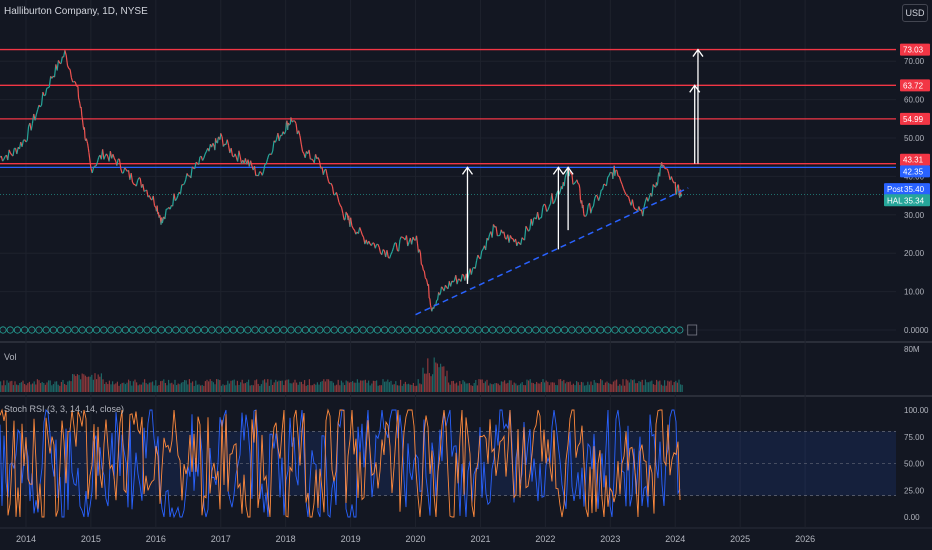  Describe the element at coordinates (610, 539) in the screenshot. I see `x-tick-label: 2023` at that location.